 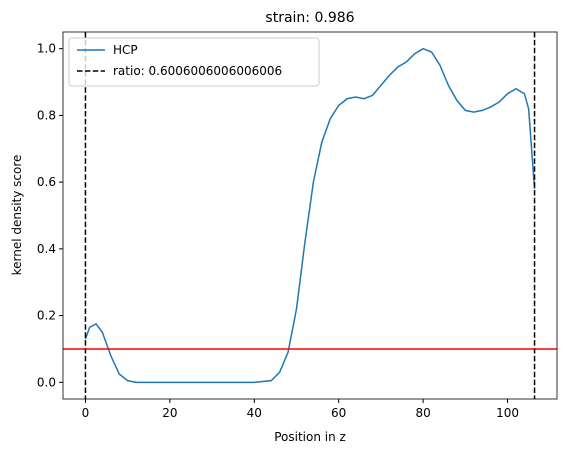 I want to click on legend-label: HCP, so click(x=125, y=50).